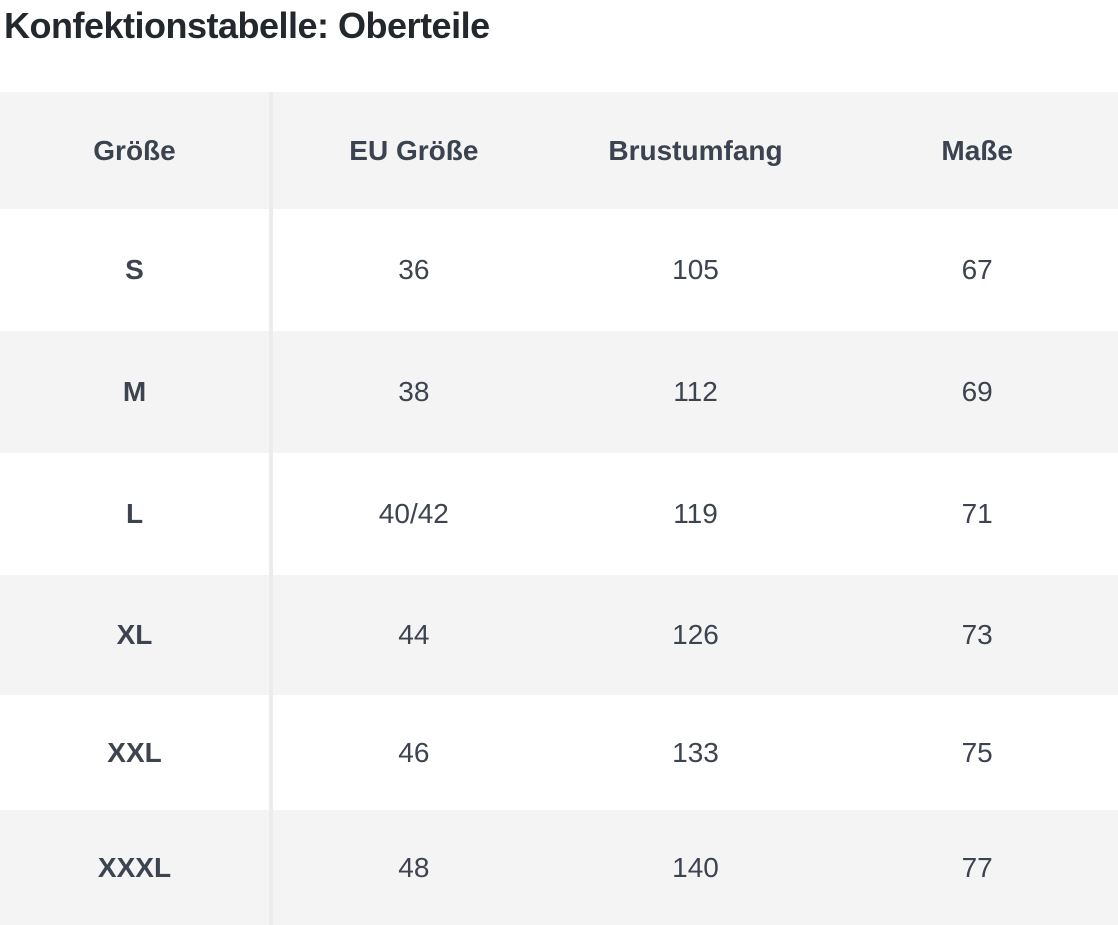  I want to click on page-title: Konfektionstabelle: Oberteile, so click(247, 25).